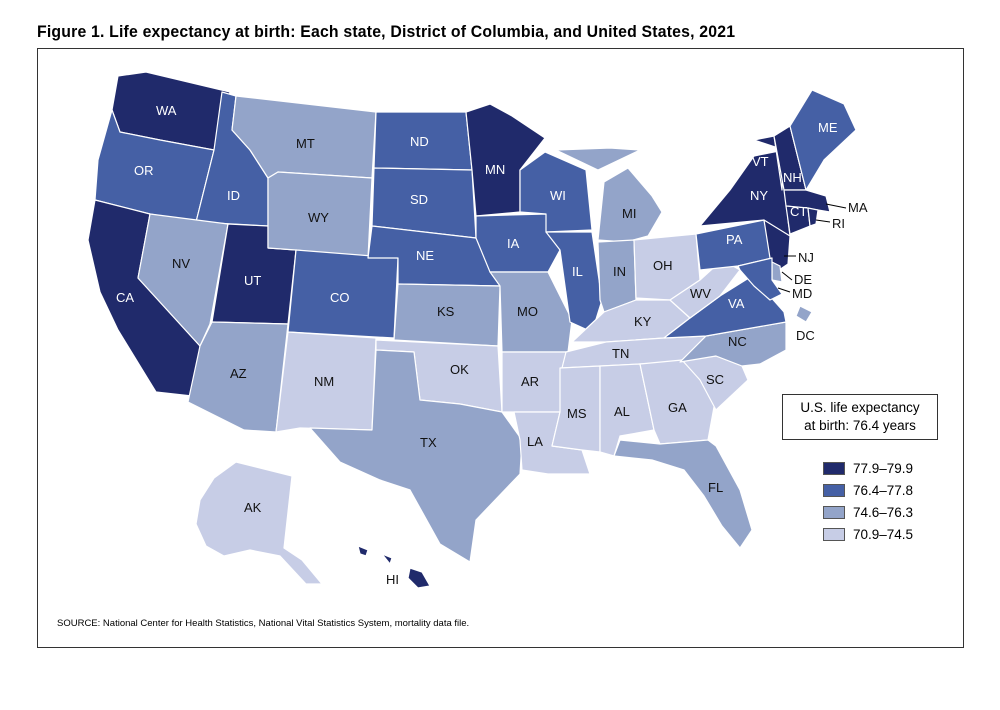  Describe the element at coordinates (828, 127) in the screenshot. I see `label-ME: ME` at that location.